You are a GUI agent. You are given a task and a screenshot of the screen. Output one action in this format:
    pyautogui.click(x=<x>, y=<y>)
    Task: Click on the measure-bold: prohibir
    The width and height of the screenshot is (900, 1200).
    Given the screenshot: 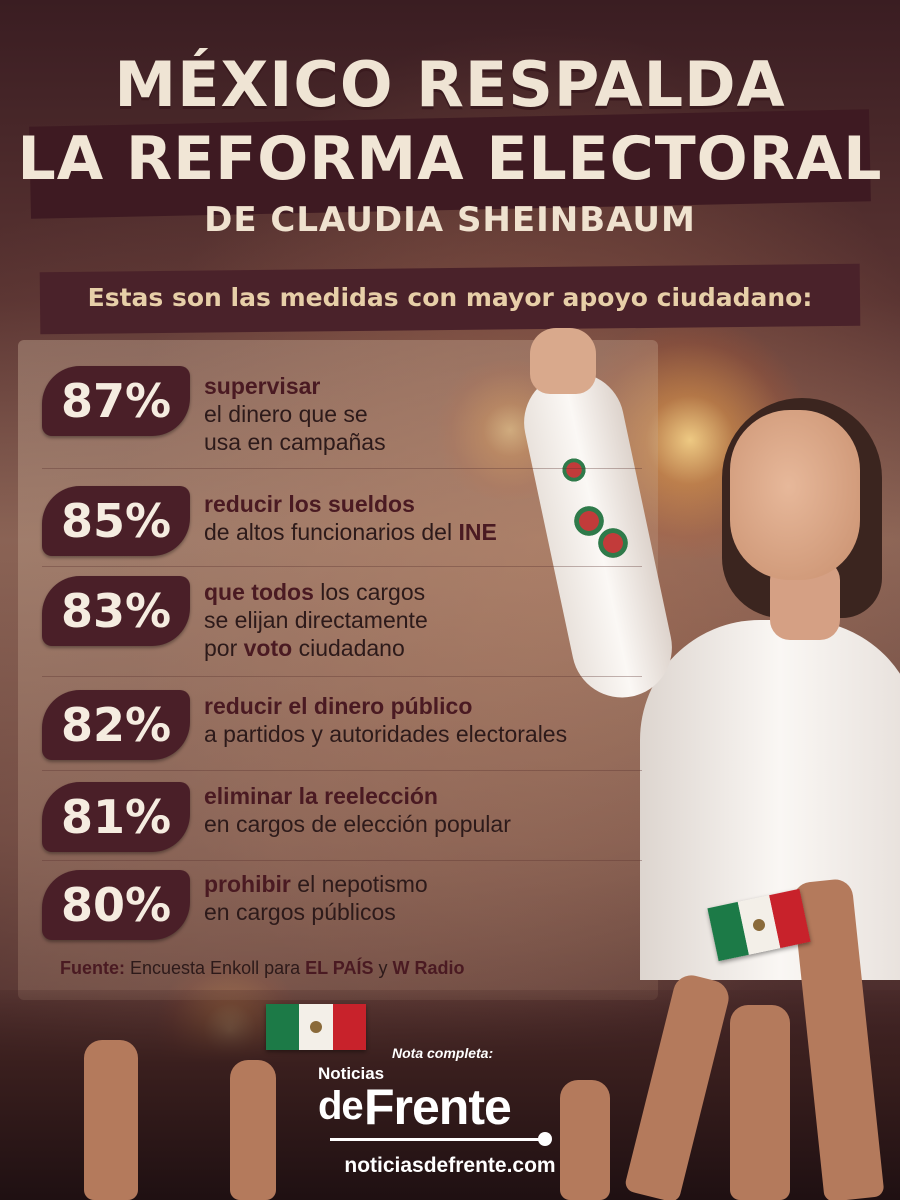 What is the action you would take?
    pyautogui.click(x=247, y=884)
    